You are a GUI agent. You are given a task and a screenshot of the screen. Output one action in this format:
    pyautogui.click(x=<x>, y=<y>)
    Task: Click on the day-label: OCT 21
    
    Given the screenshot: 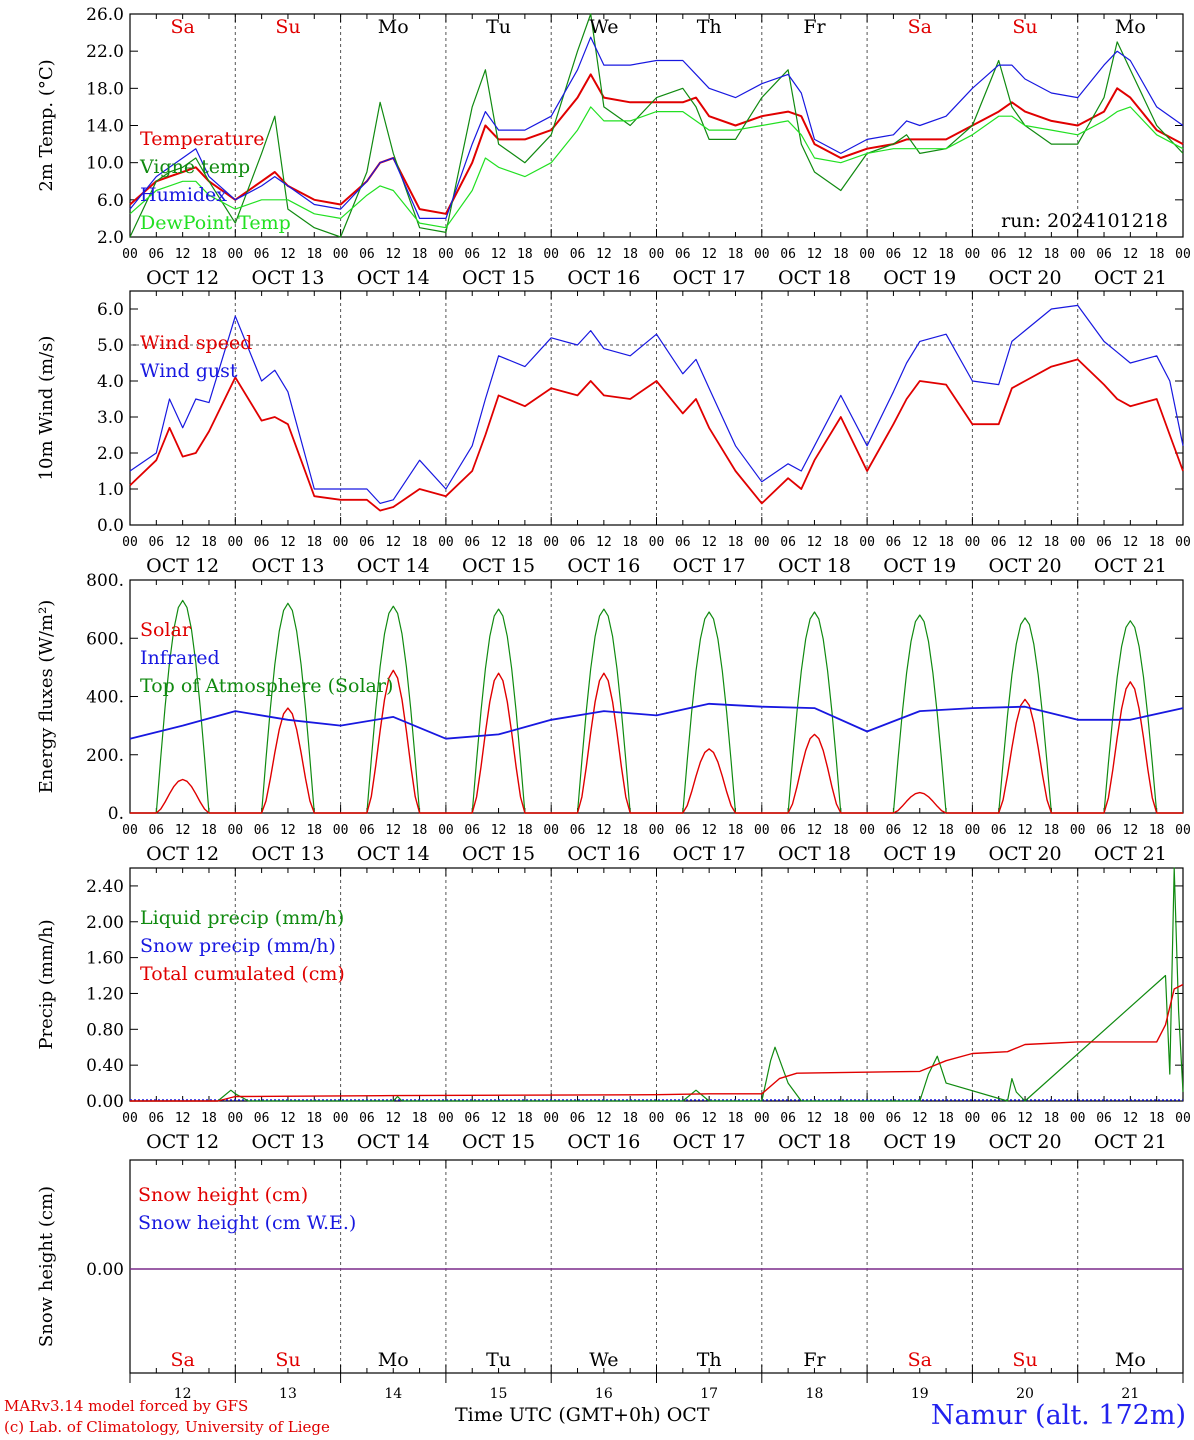 What is the action you would take?
    pyautogui.click(x=1130, y=278)
    